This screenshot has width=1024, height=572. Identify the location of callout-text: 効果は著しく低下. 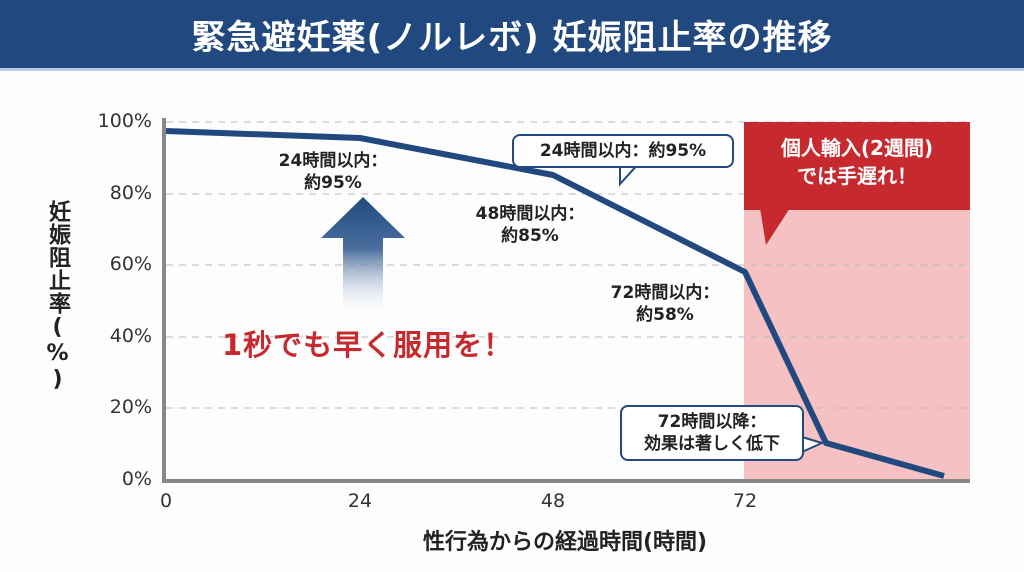
(712, 444).